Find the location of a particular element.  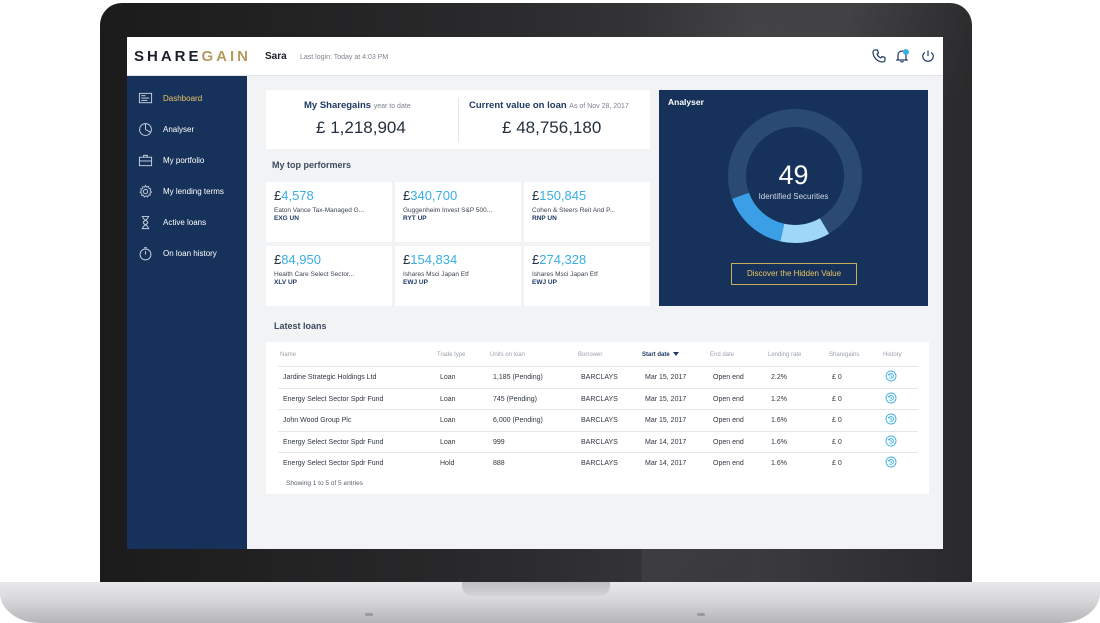

sharegains-sub-text: year to date is located at coordinates (392, 106).